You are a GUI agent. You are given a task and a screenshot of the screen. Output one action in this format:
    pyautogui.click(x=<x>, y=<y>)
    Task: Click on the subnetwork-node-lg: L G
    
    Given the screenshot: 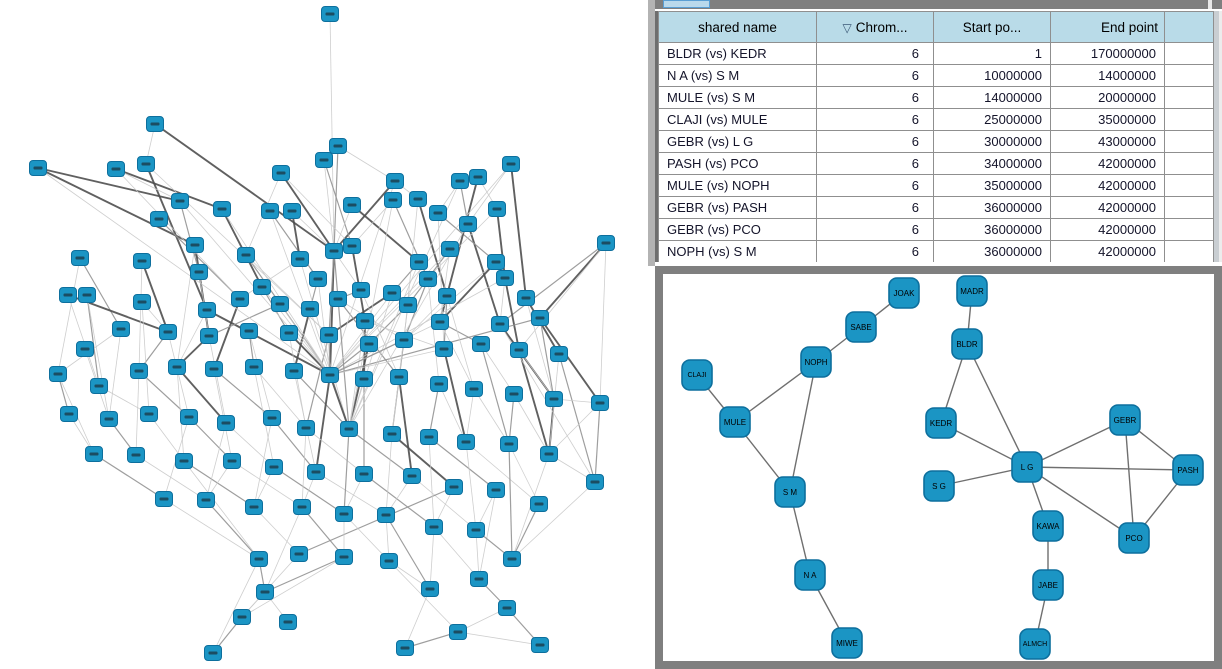 What is the action you would take?
    pyautogui.click(x=1027, y=467)
    